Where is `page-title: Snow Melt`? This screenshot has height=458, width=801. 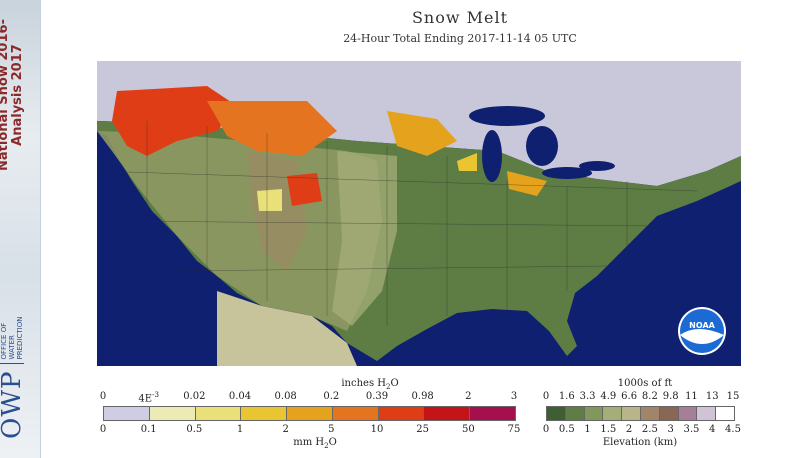
page-title: Snow Melt is located at coordinates (460, 17).